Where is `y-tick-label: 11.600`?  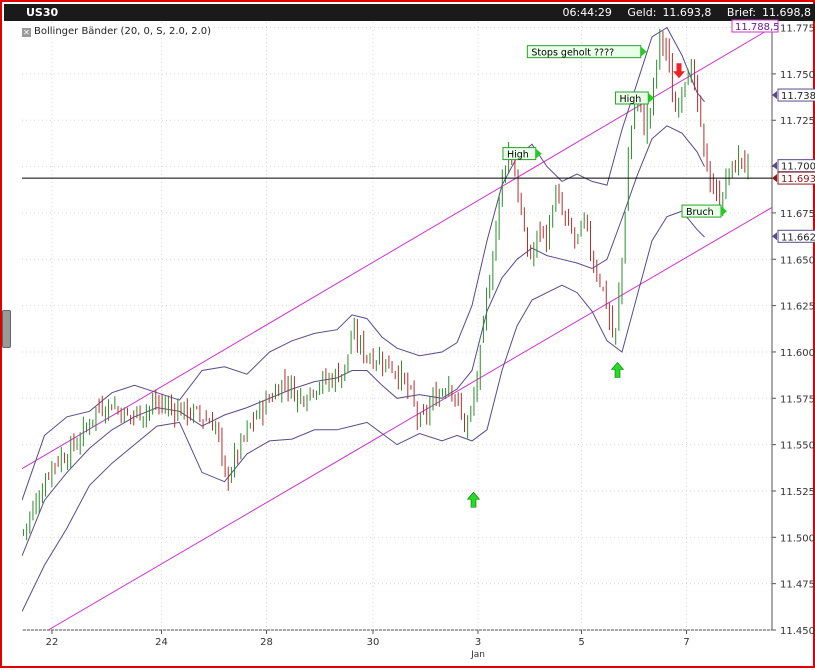
y-tick-label: 11.600 is located at coordinates (797, 353).